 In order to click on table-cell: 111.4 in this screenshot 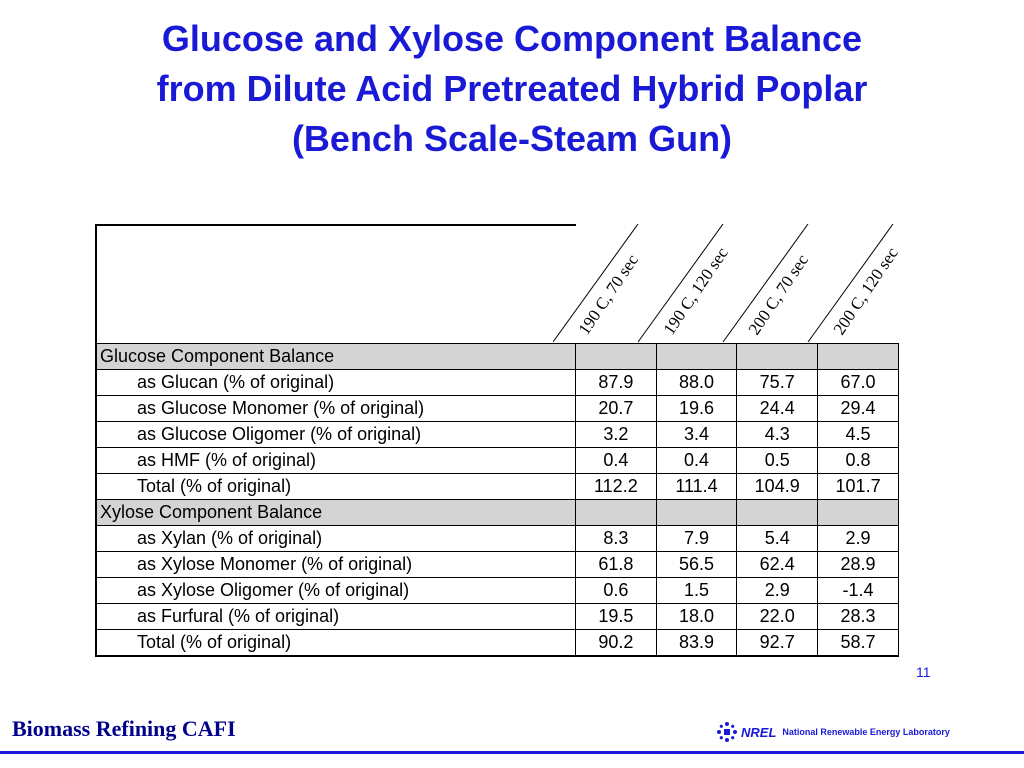, I will do `click(696, 486)`.